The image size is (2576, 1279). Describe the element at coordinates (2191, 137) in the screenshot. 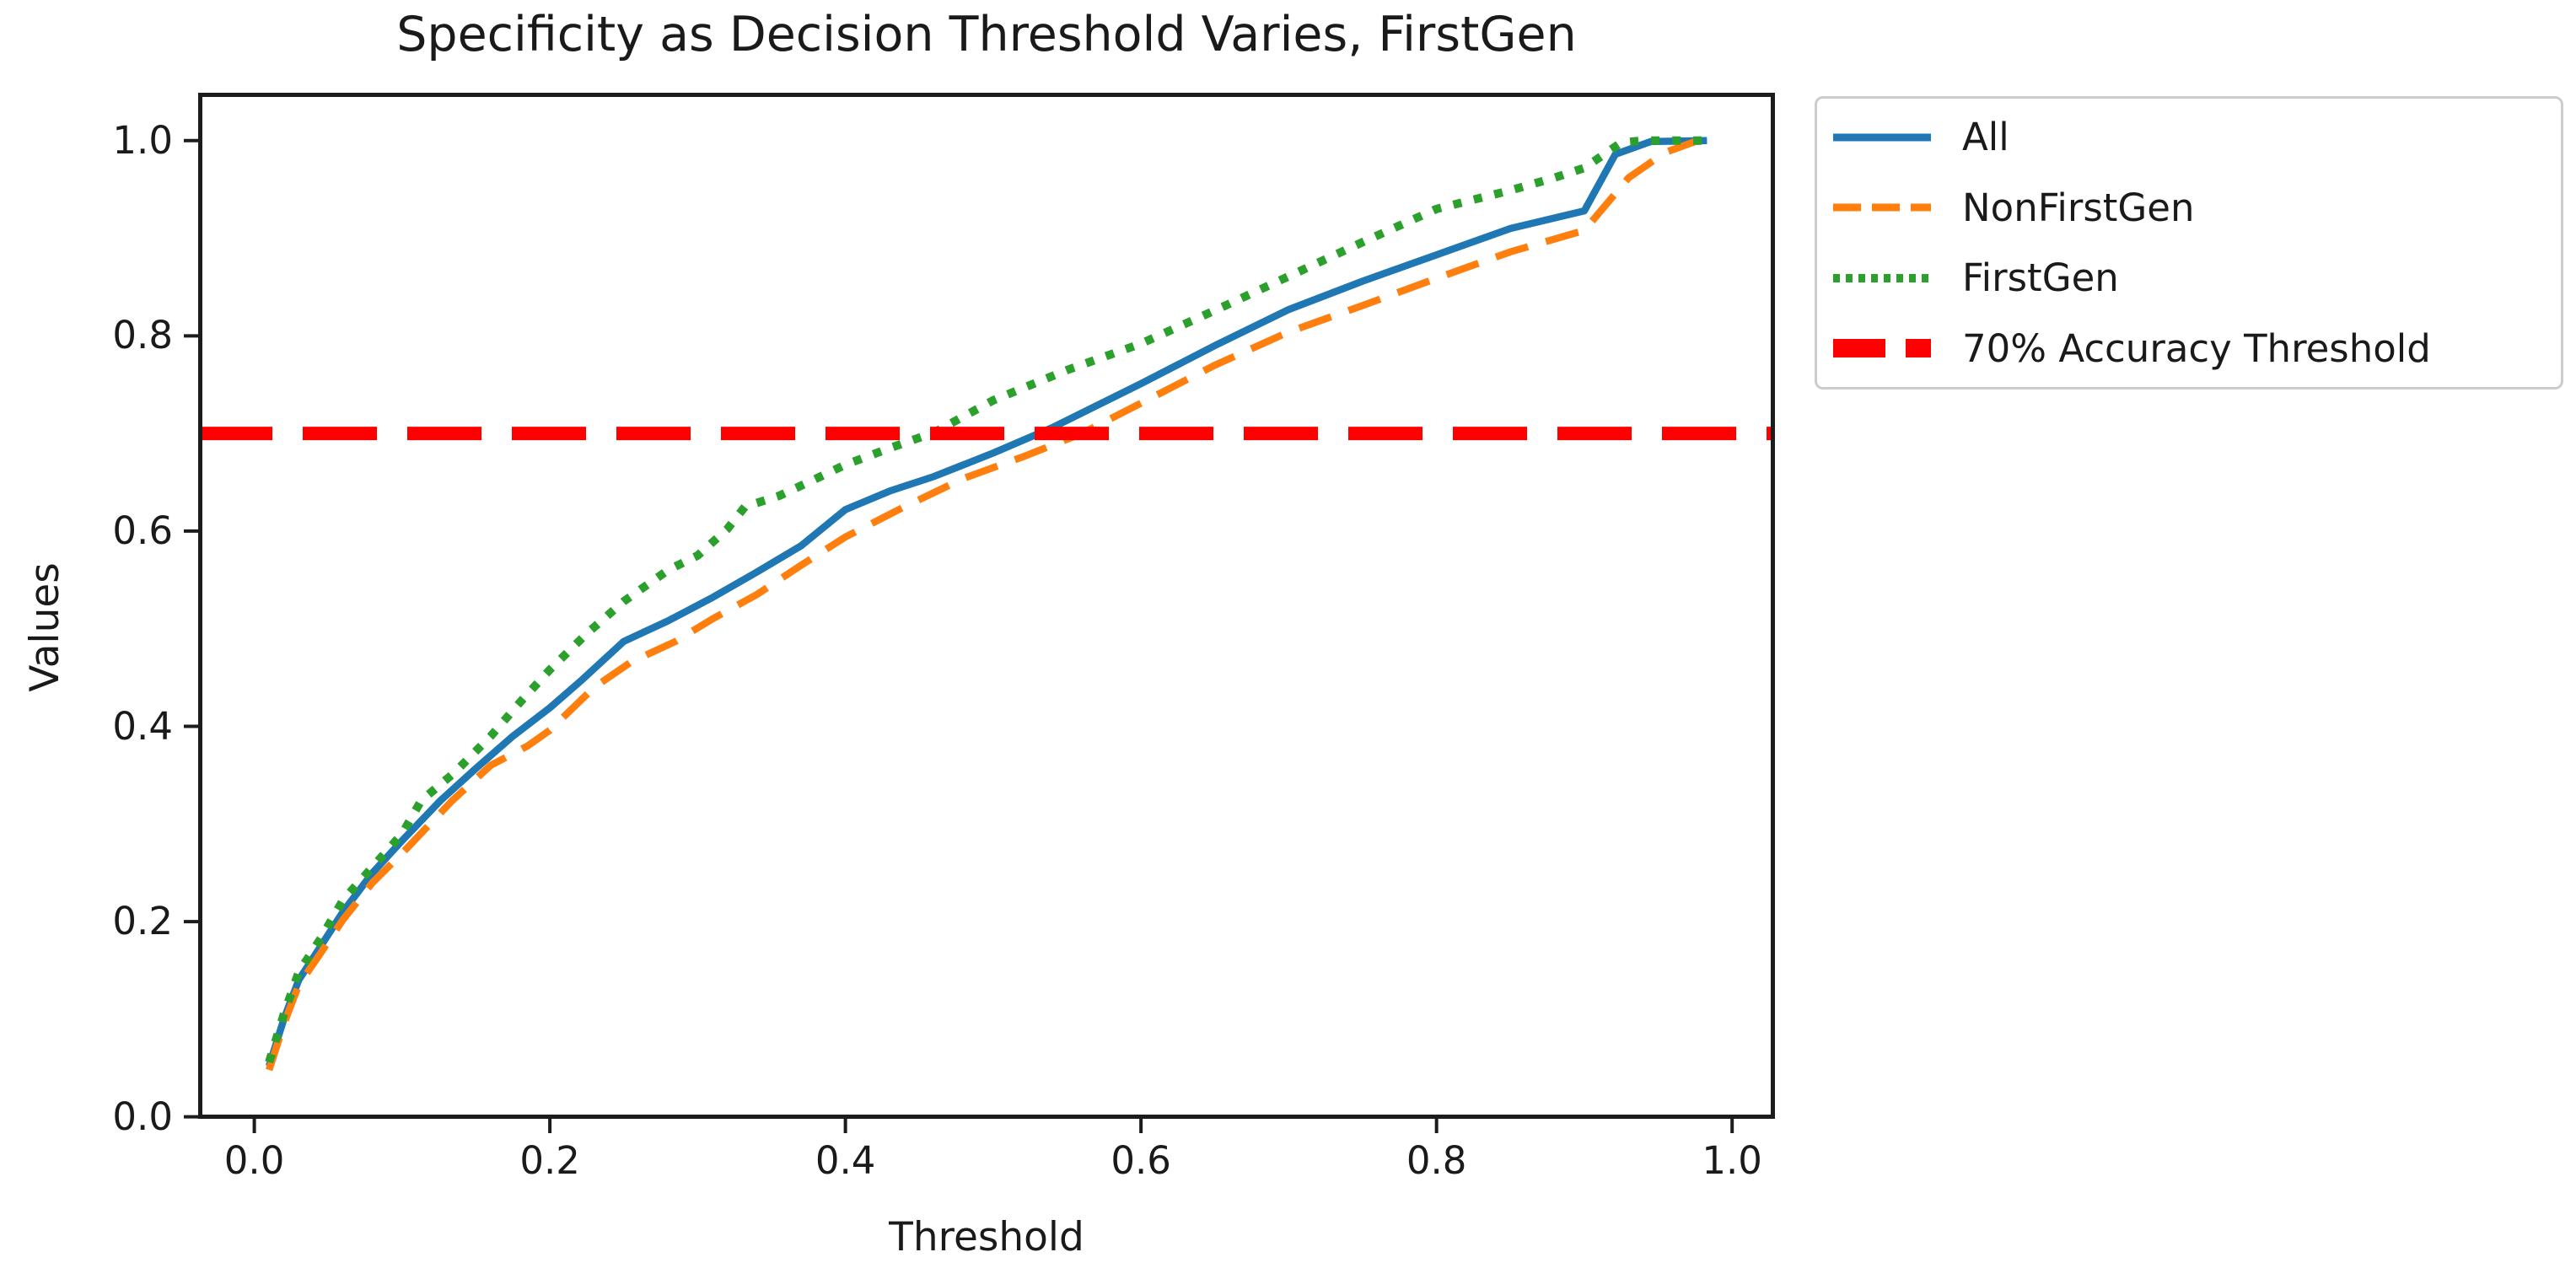

I see `legend-item-all: All` at that location.